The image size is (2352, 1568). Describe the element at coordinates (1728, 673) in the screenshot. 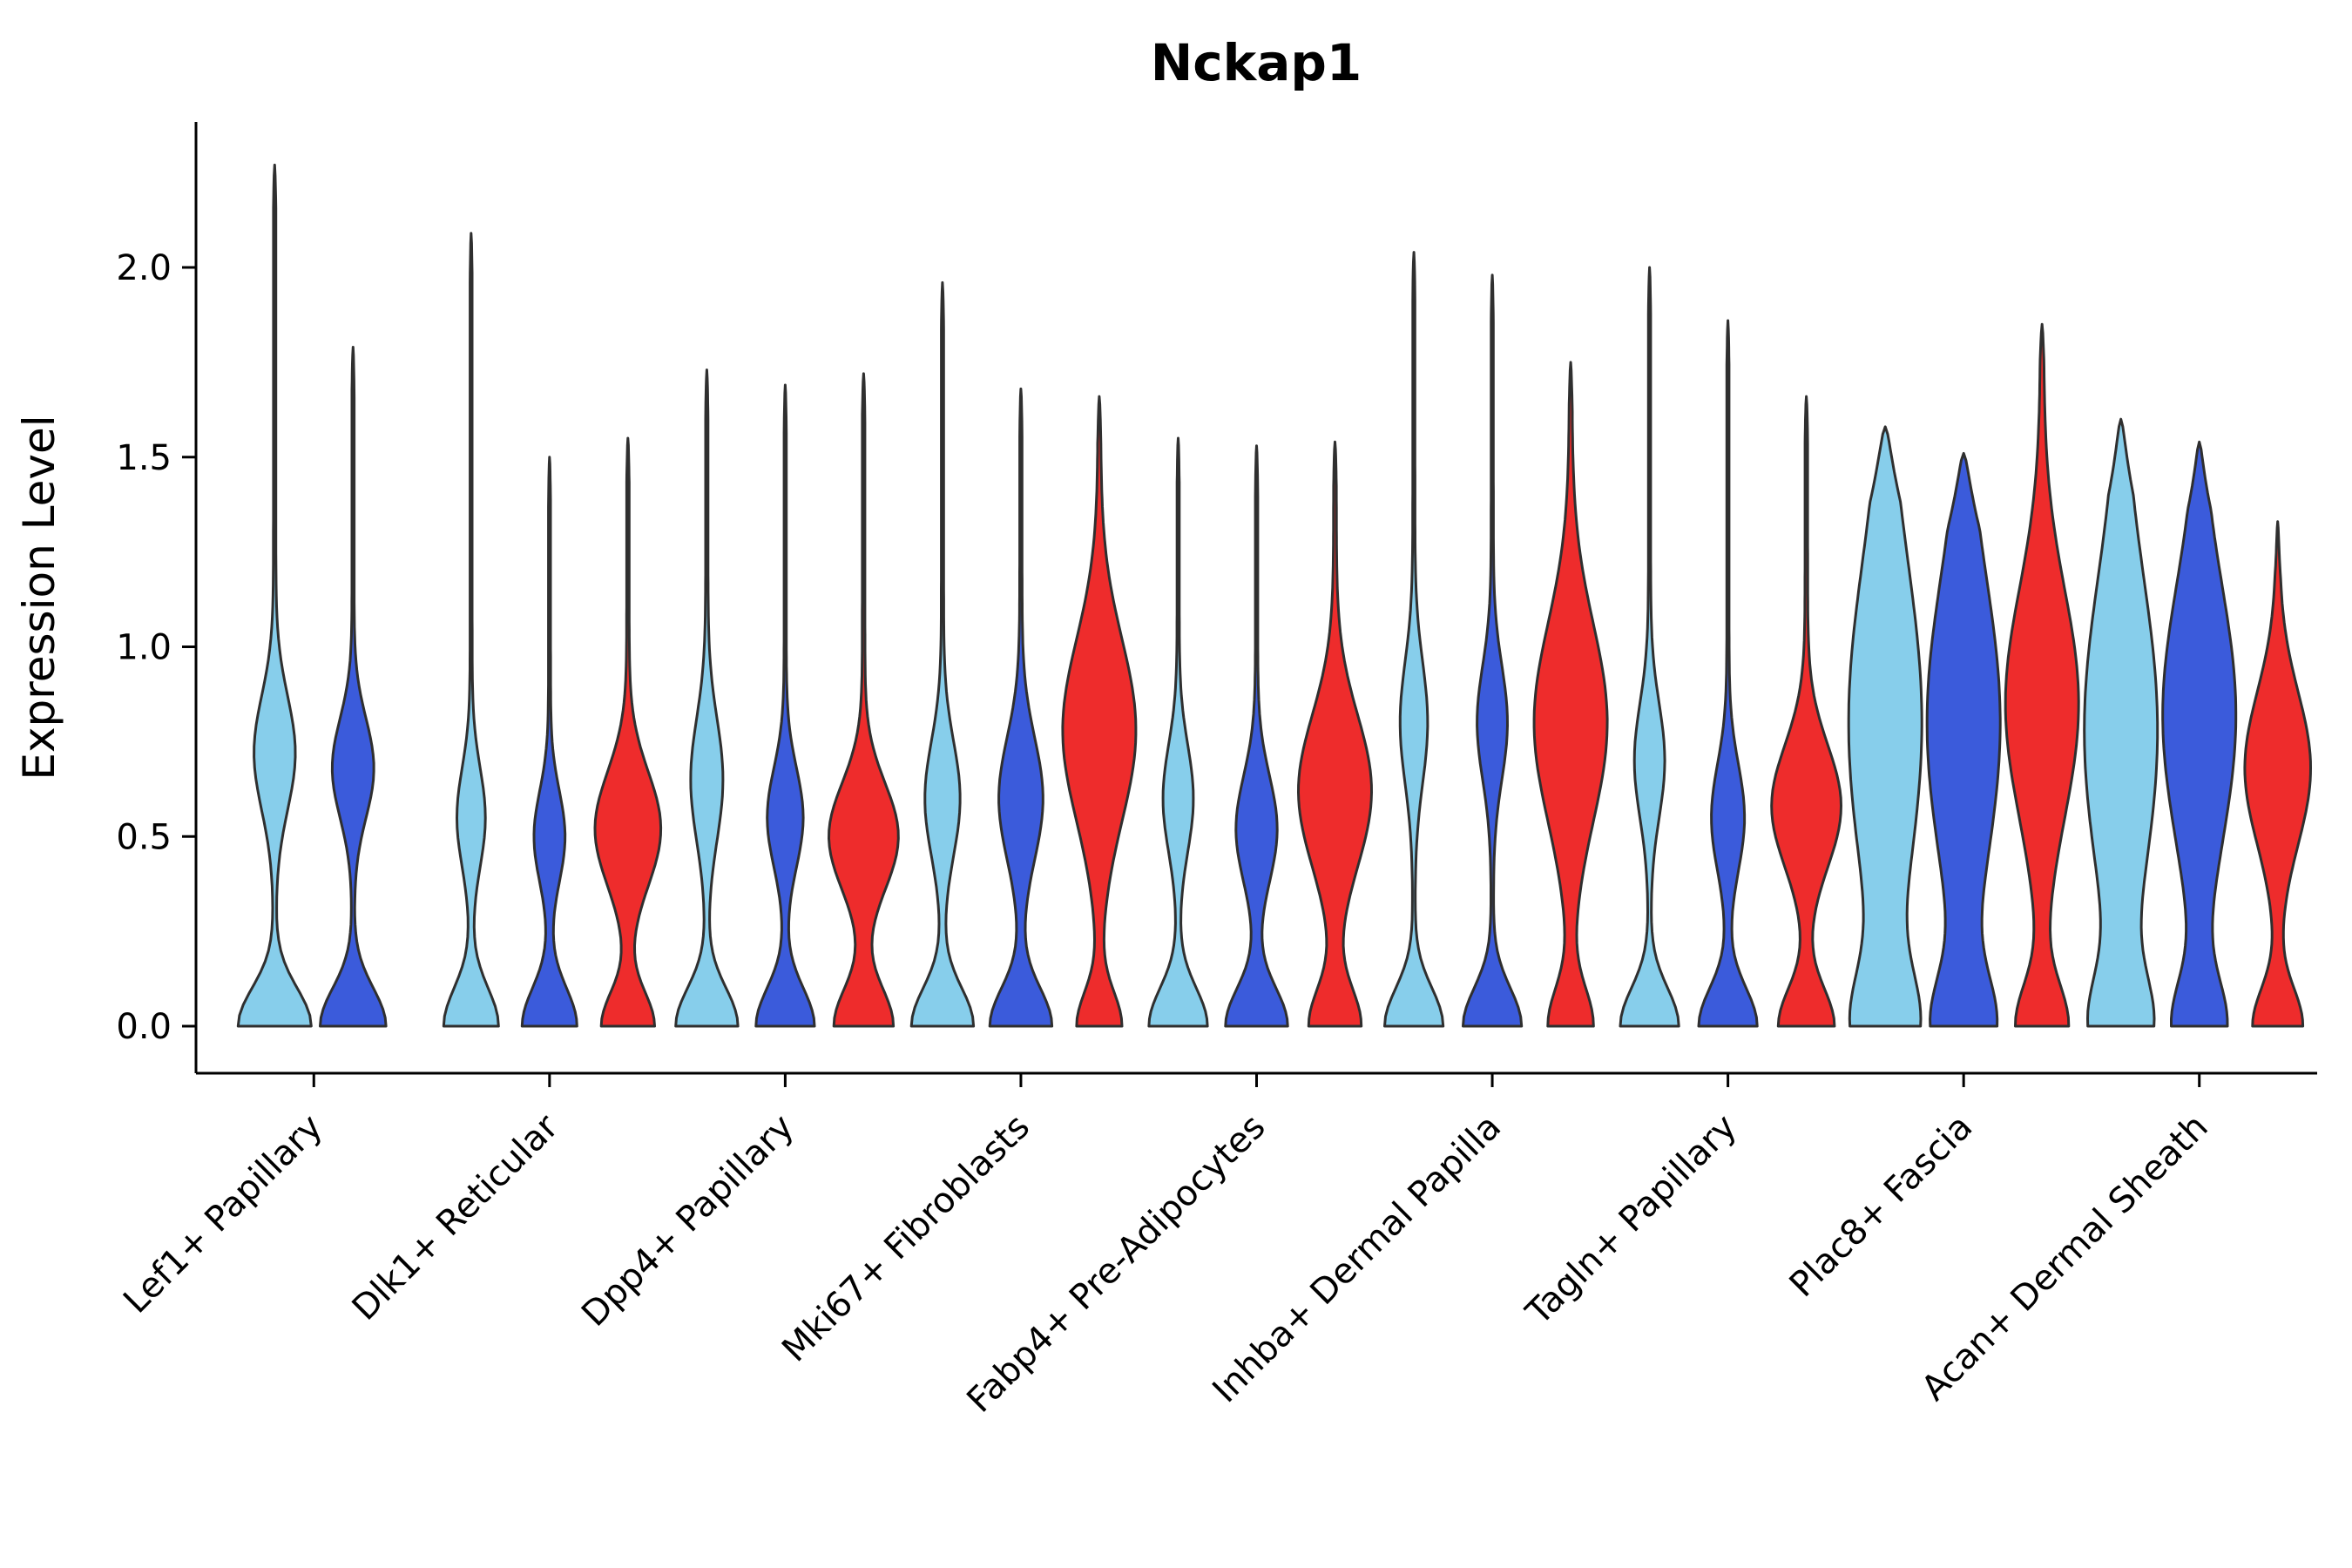

I see `violin-tagln-papillary-royalblue` at that location.